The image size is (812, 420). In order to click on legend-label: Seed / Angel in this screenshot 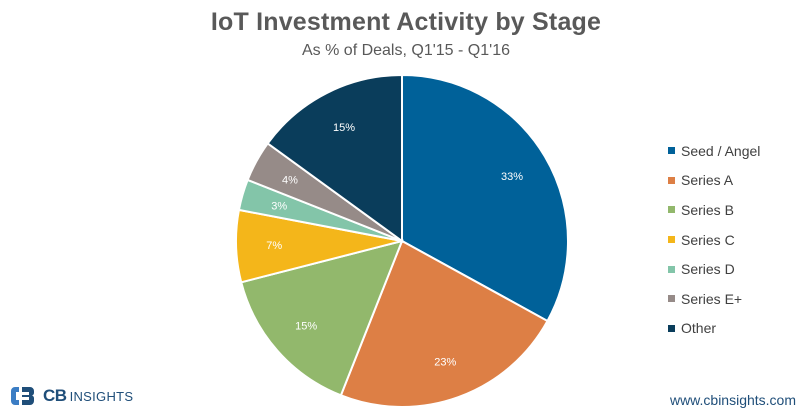, I will do `click(721, 150)`.